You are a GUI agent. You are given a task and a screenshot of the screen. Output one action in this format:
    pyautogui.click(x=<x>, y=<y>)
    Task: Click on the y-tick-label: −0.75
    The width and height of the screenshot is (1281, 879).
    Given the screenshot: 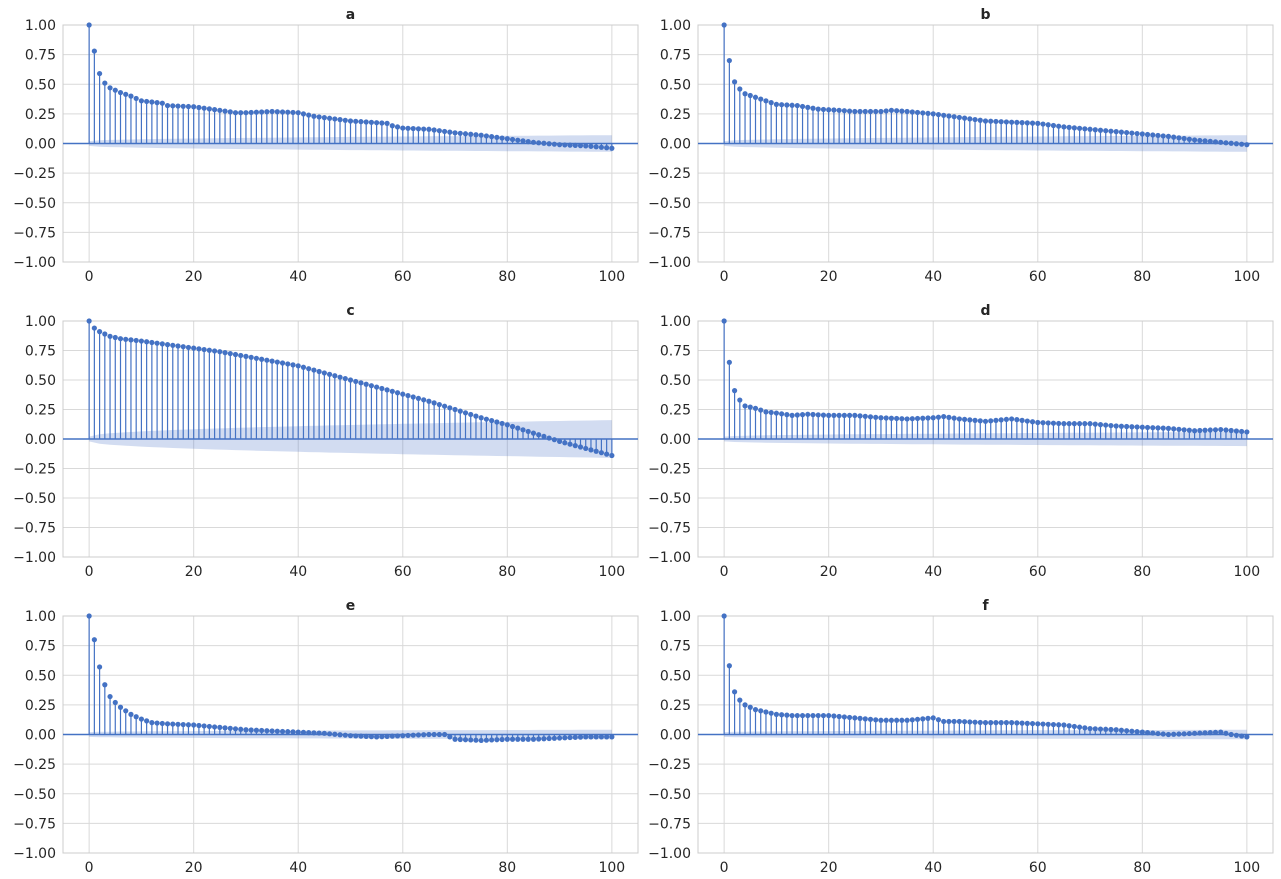 What is the action you would take?
    pyautogui.click(x=669, y=233)
    